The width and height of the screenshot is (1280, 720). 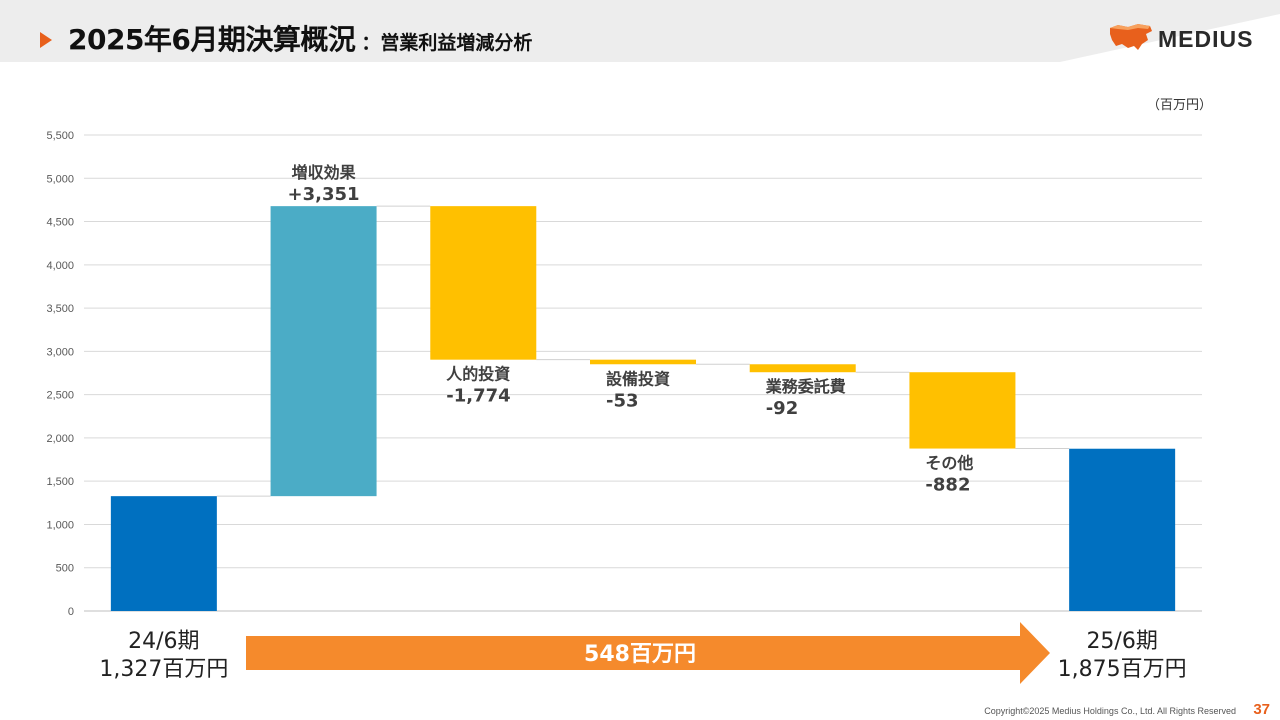 I want to click on page-title: 2025年6月期決算概況 ：営業利益増減分析, so click(x=300, y=38).